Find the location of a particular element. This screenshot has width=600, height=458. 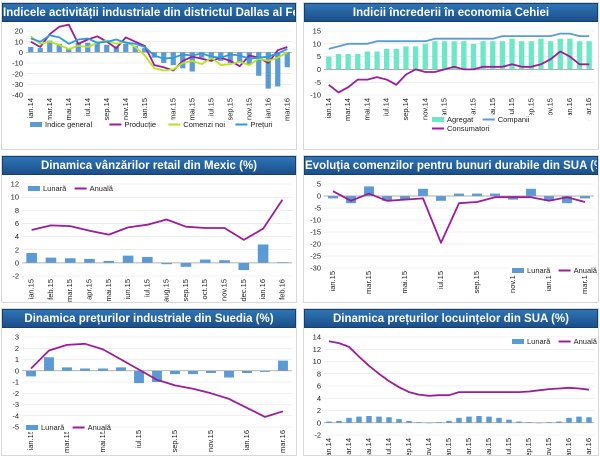

x-tick-label: iul.15 is located at coordinates (440, 280).